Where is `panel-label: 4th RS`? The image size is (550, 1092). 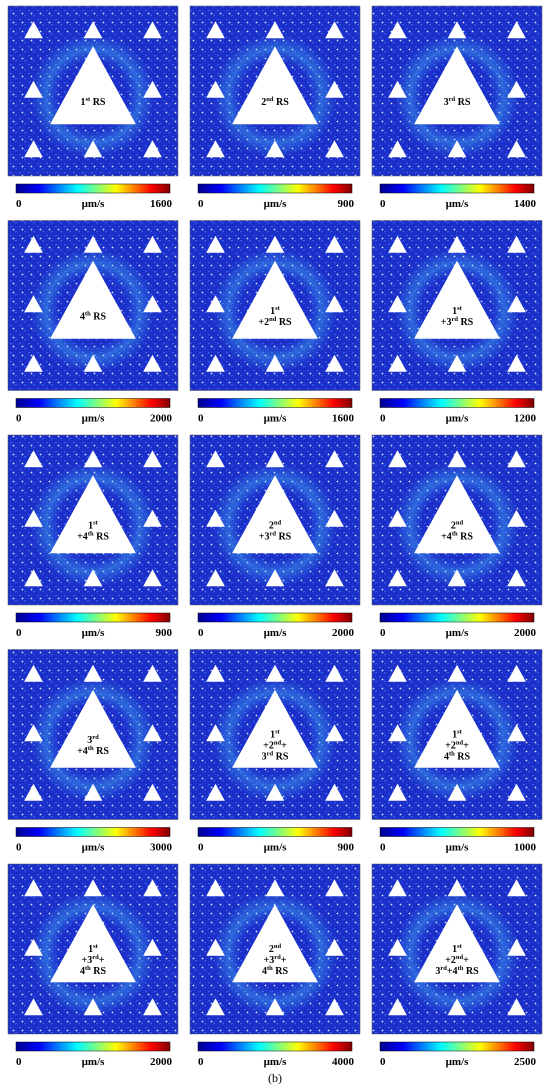
panel-label: 4th RS is located at coordinates (93, 317).